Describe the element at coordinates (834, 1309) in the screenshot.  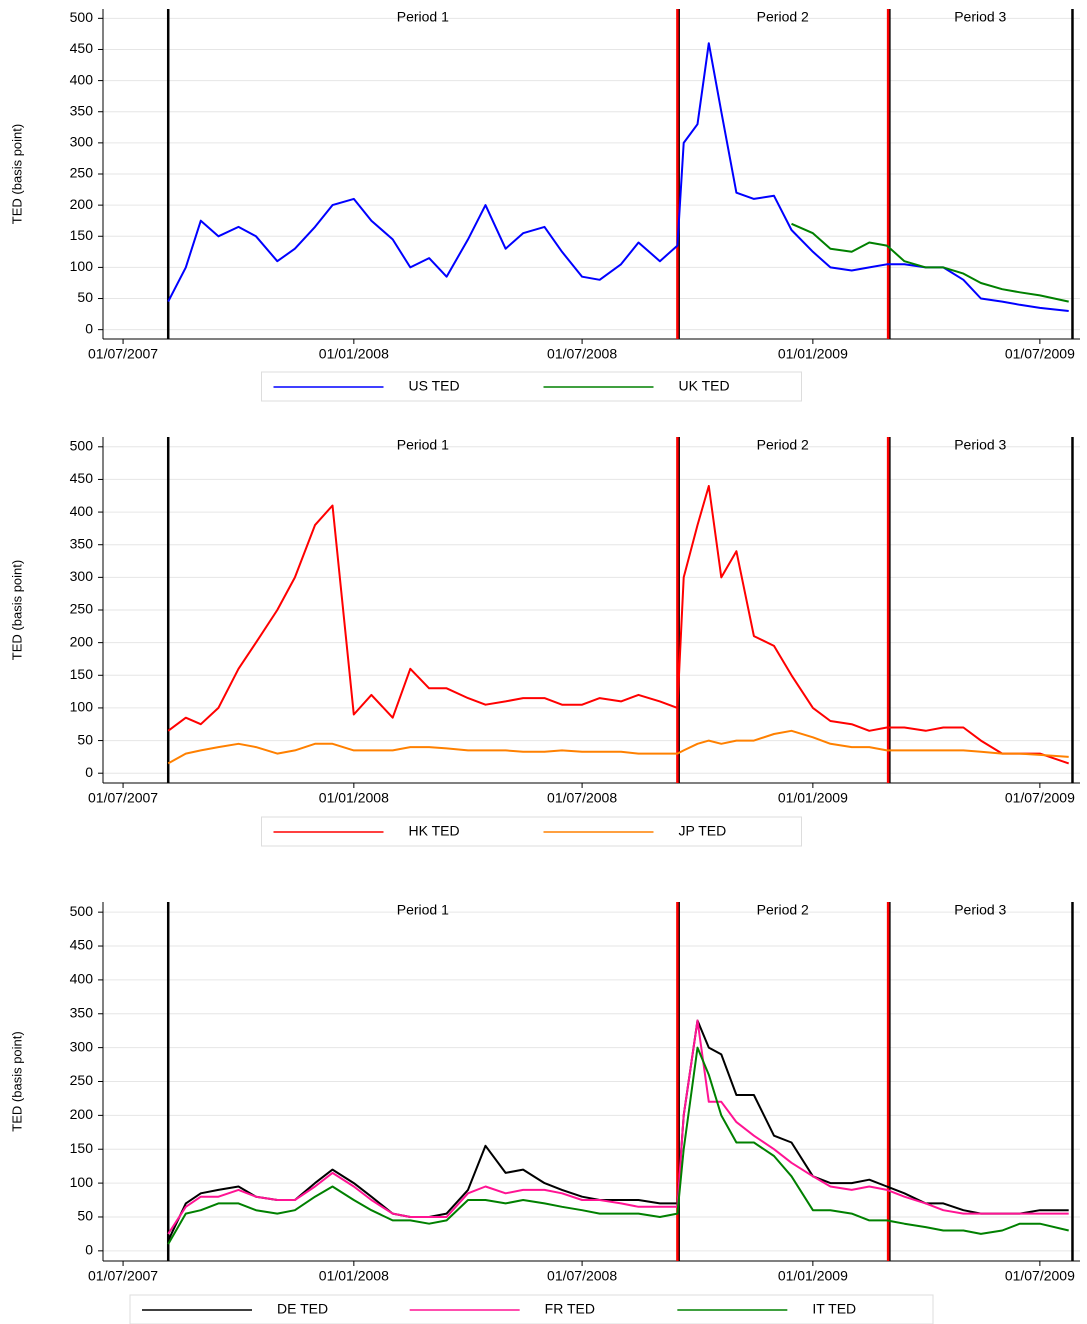
I see `legend-label: IT TED` at that location.